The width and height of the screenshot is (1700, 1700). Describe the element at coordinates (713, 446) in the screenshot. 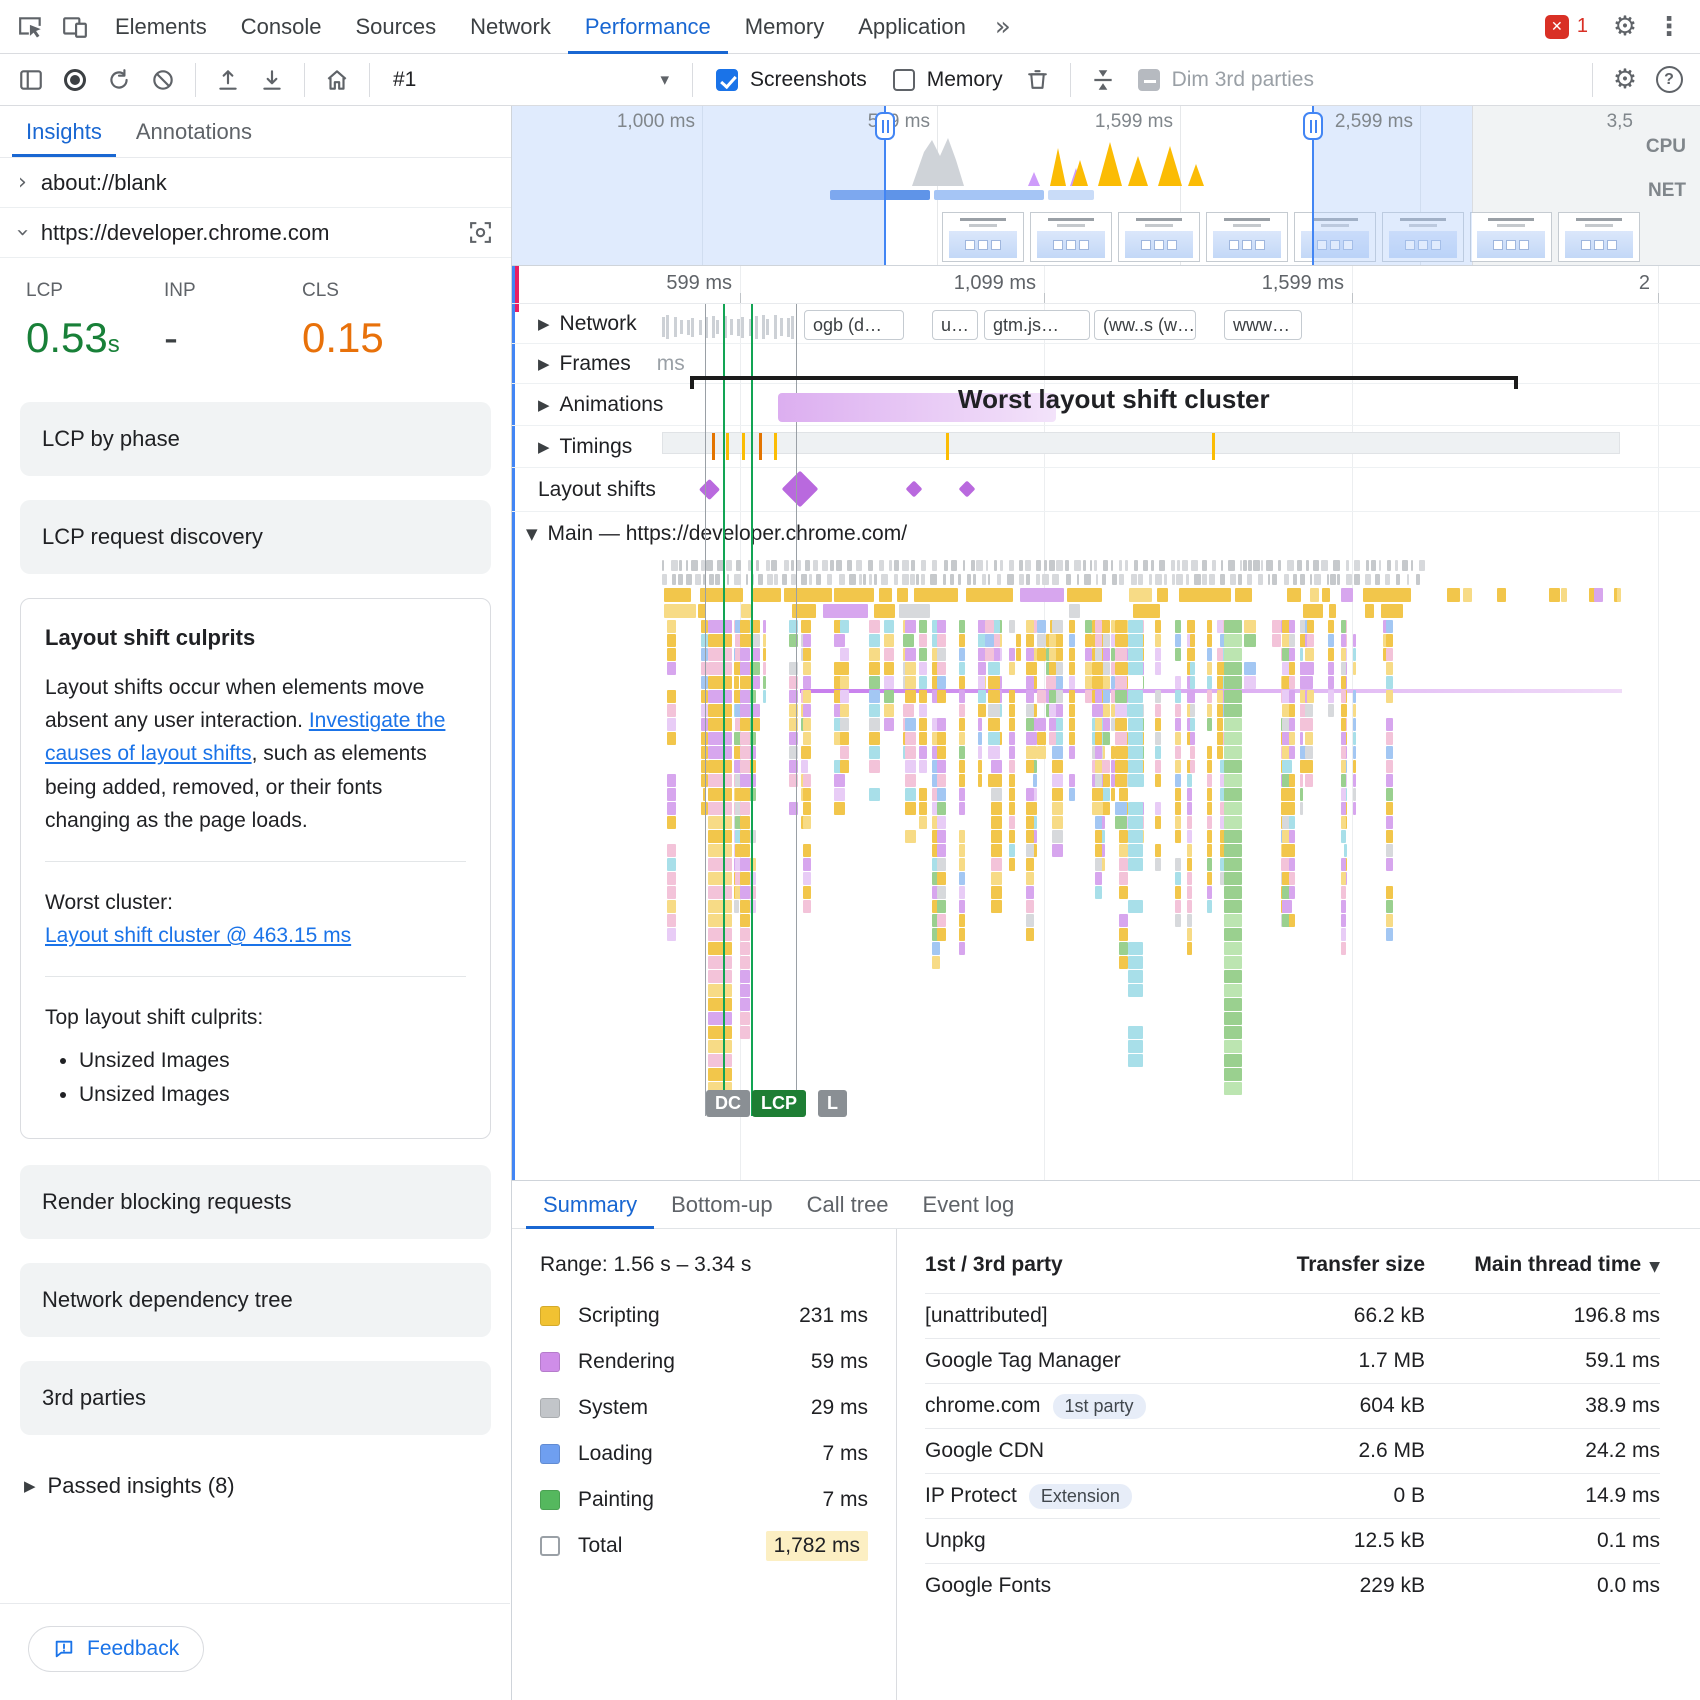

I see `timing-marker` at that location.